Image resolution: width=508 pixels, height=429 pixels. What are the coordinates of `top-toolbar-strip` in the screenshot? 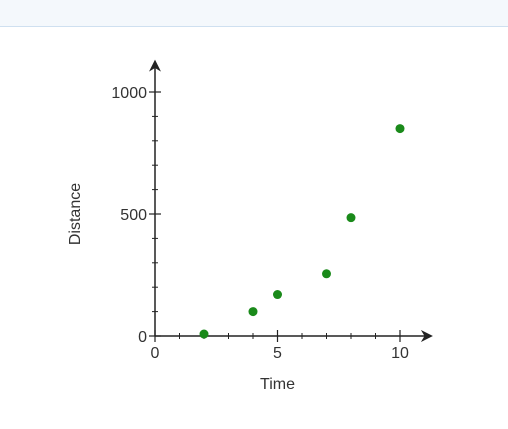 It's located at (254, 13).